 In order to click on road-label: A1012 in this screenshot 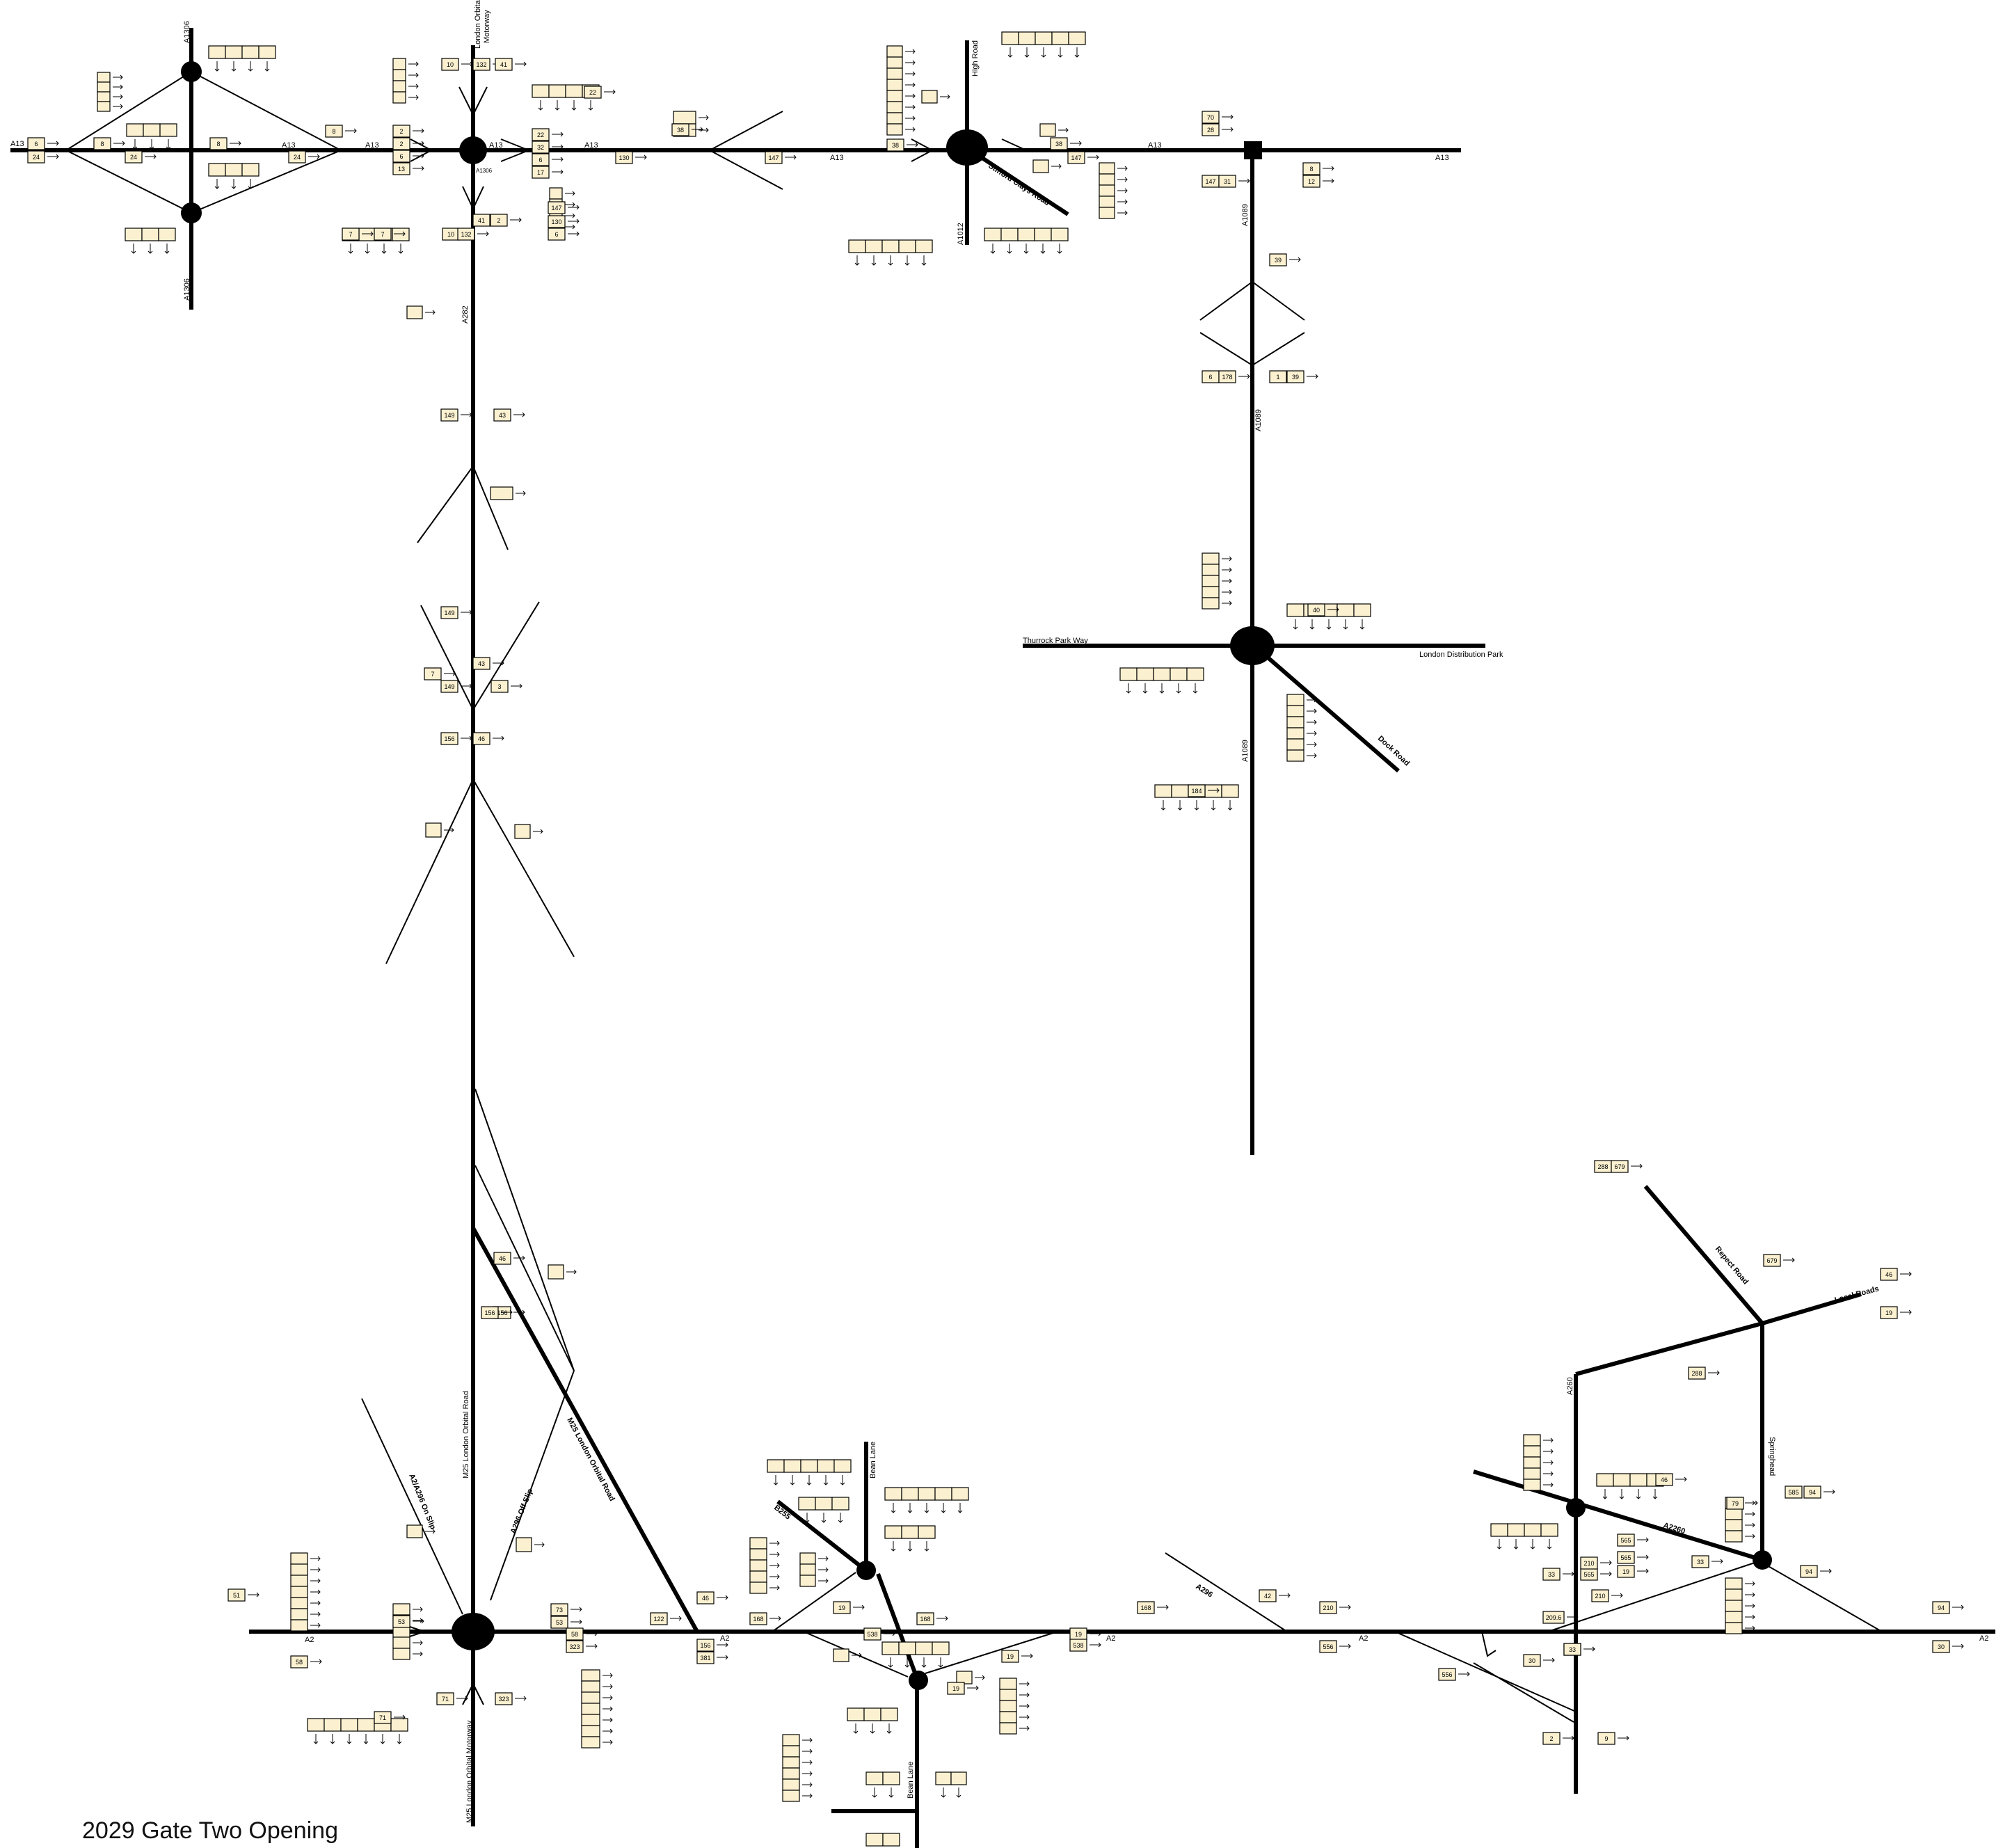, I will do `click(961, 234)`.